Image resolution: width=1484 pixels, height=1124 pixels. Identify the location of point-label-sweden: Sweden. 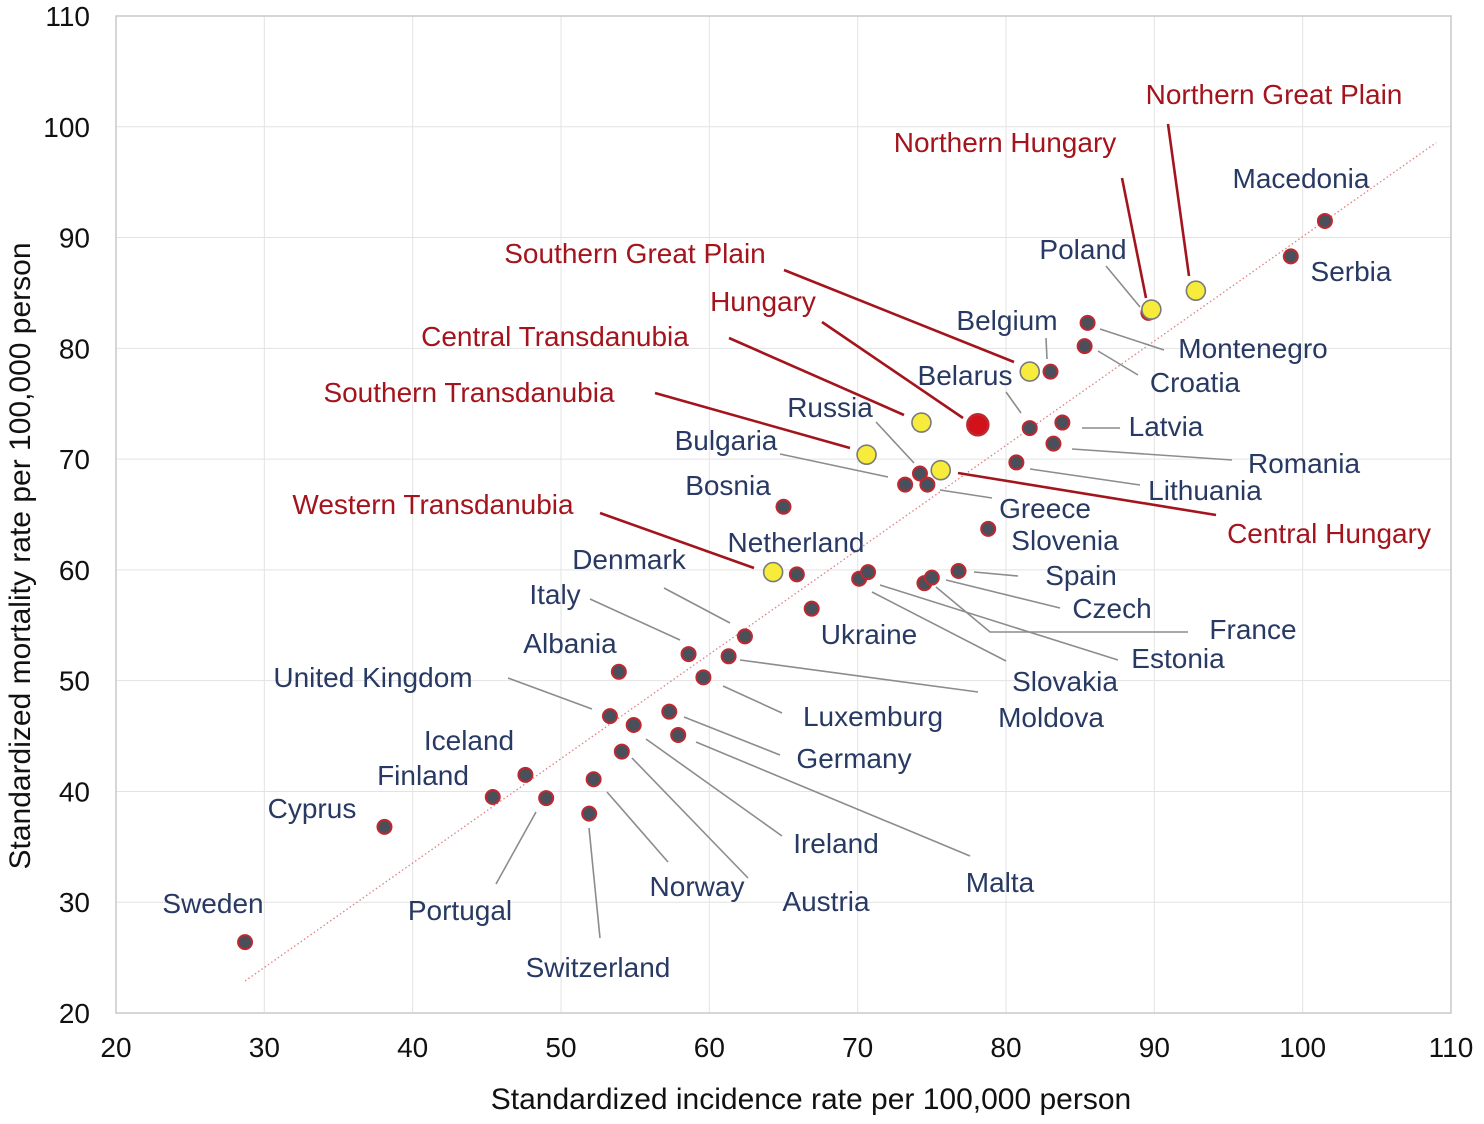
(212, 903).